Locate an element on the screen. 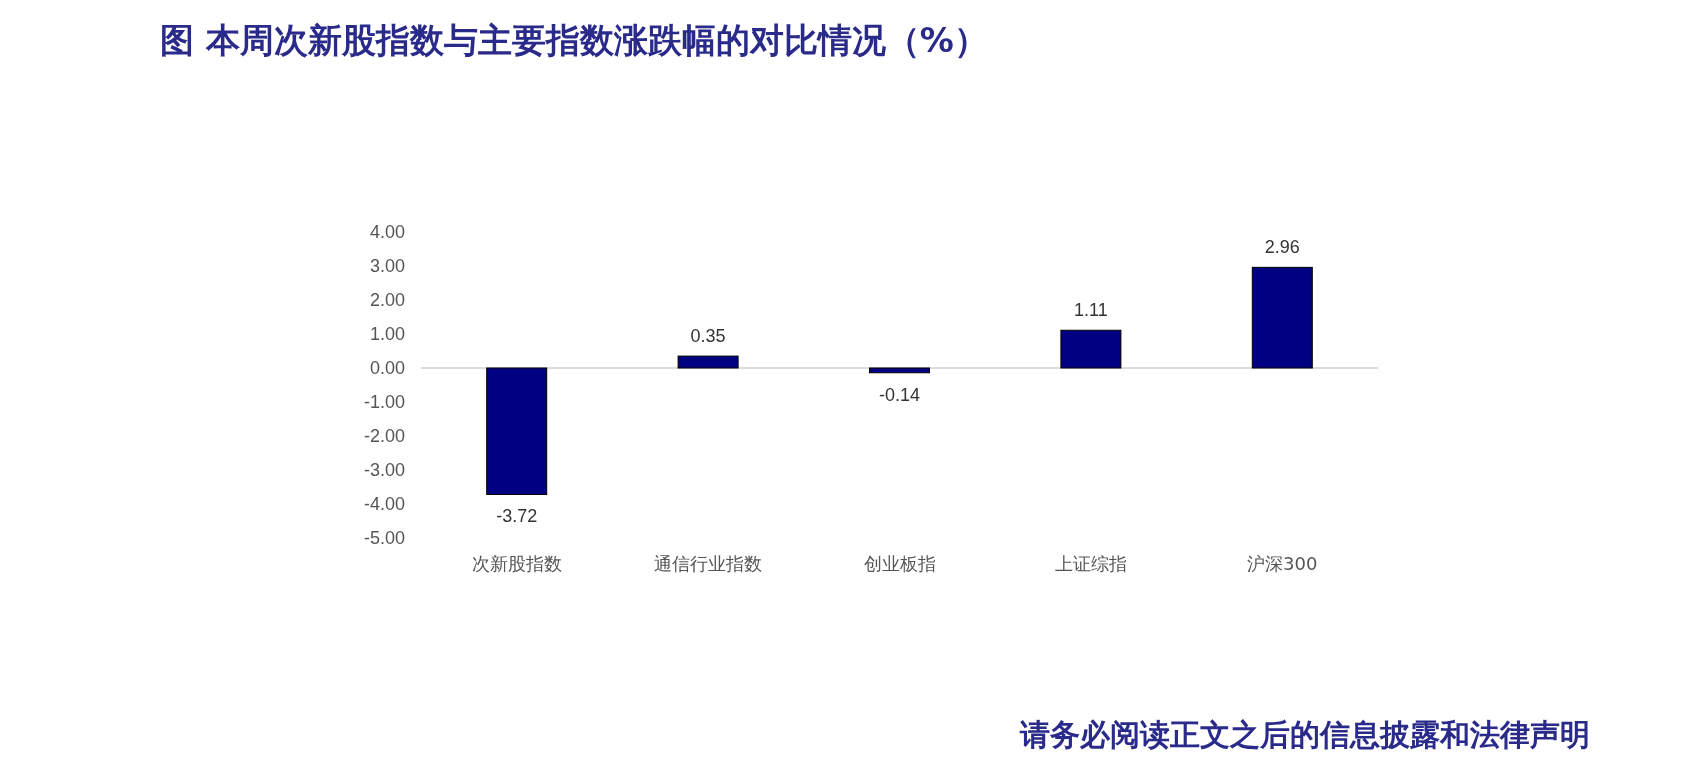 Image resolution: width=1684 pixels, height=761 pixels. y-tick-label: -2.00 is located at coordinates (384, 436).